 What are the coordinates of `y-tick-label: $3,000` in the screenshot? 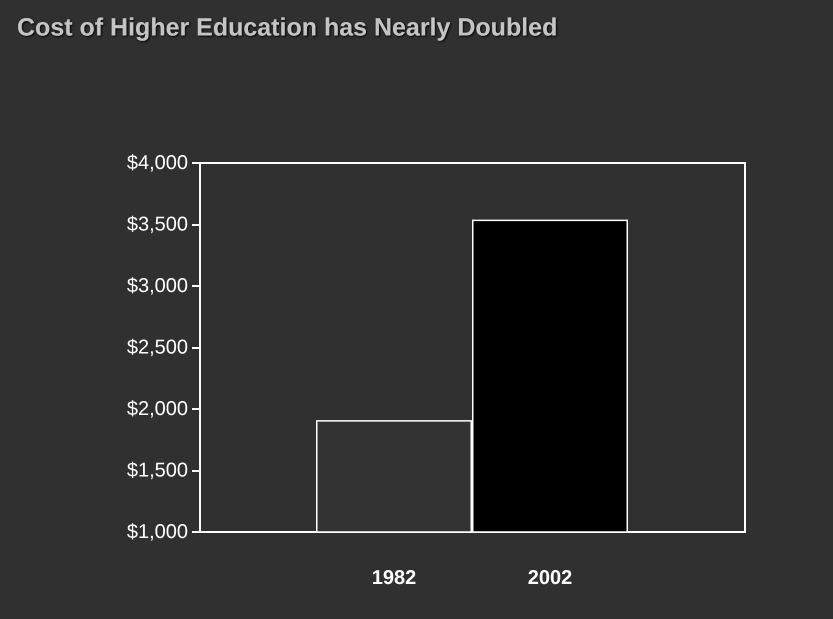 It's located at (157, 286).